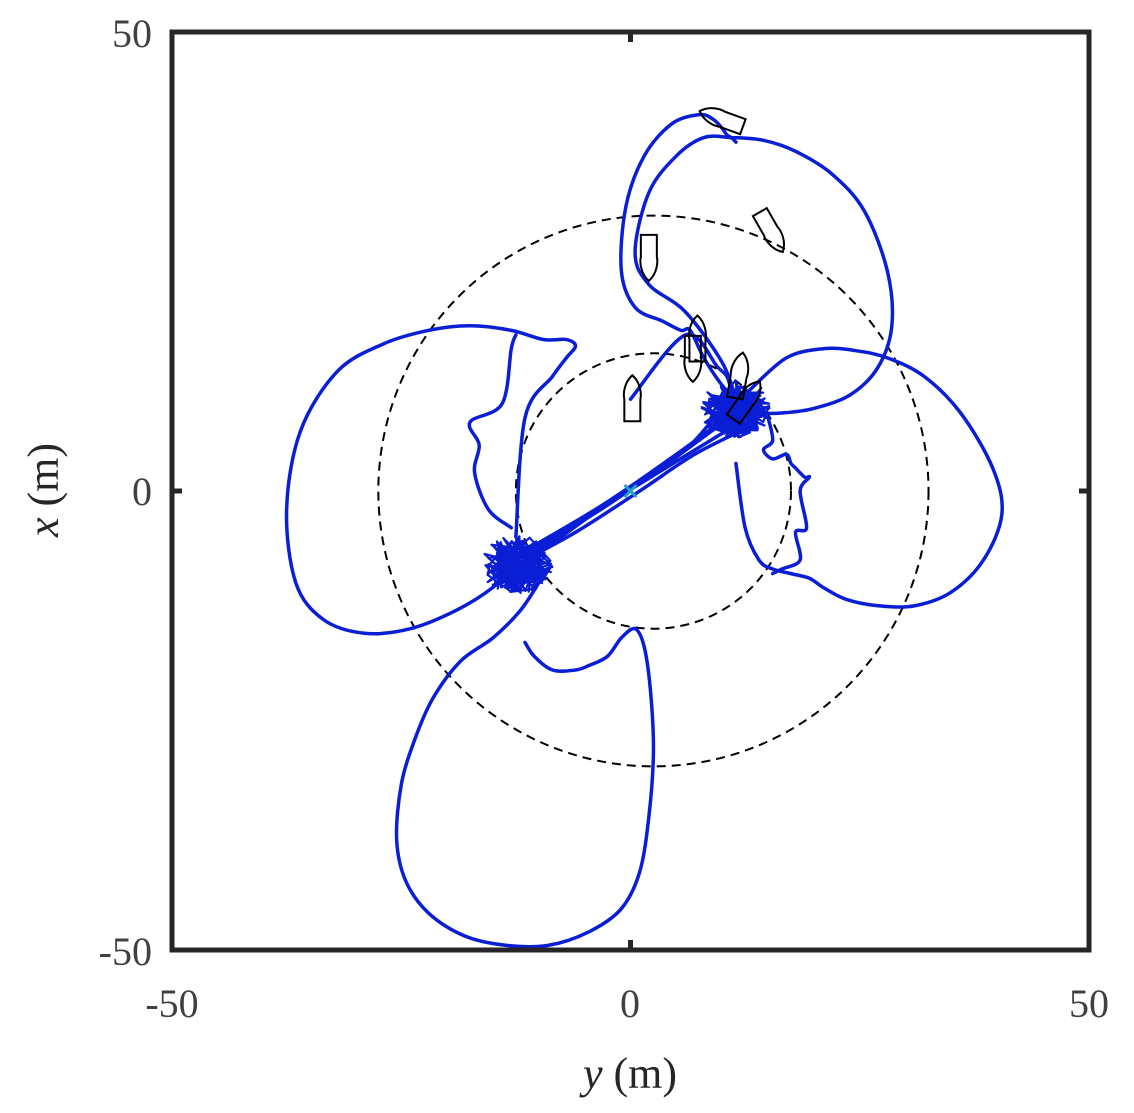 This screenshot has height=1113, width=1134. What do you see at coordinates (142, 491) in the screenshot?
I see `y-tick-label-zero: 0` at bounding box center [142, 491].